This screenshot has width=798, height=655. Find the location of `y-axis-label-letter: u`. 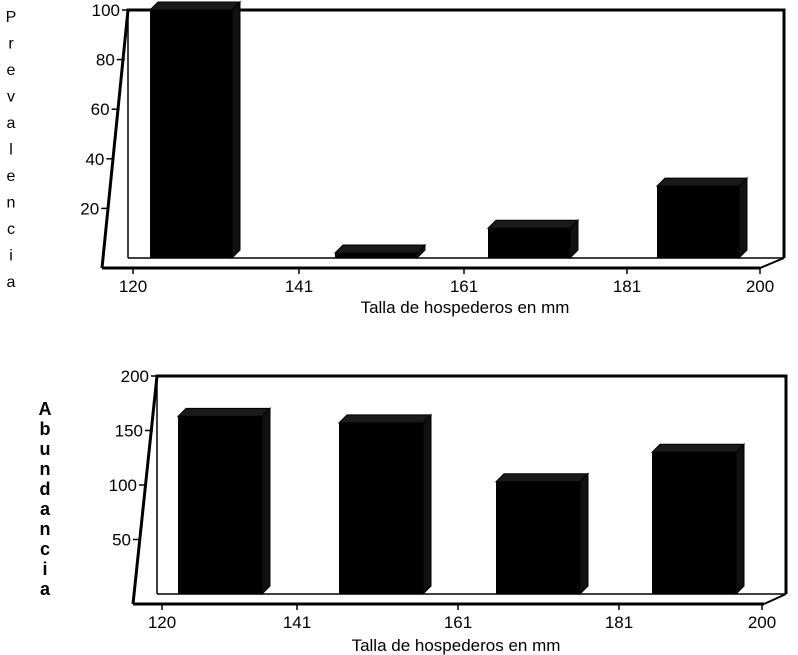

y-axis-label-letter: u is located at coordinates (45, 449).